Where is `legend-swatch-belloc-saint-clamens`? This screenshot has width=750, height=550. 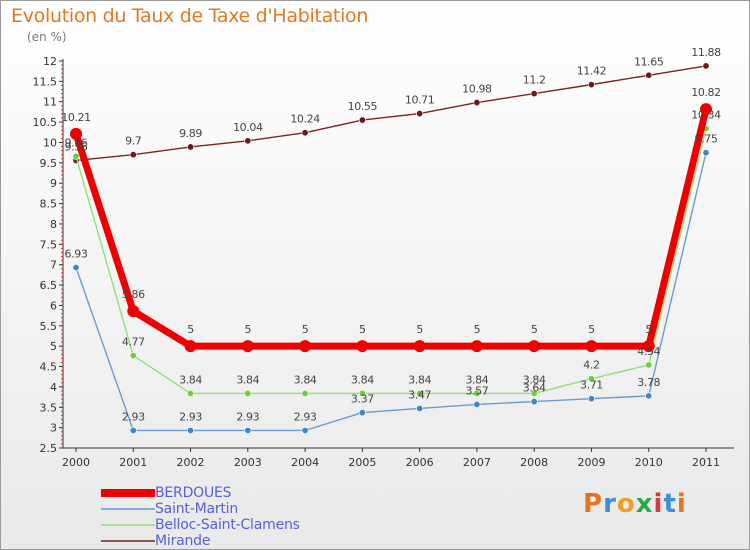 legend-swatch-belloc-saint-clamens is located at coordinates (128, 525).